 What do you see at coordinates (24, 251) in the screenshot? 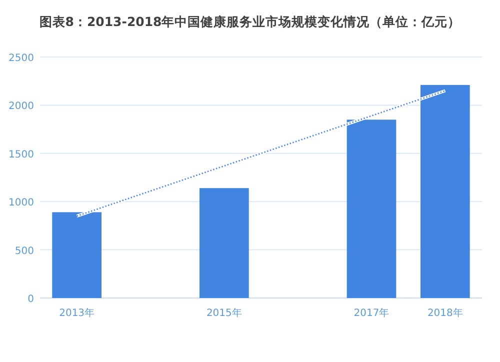
I see `y-tick-label: 500` at bounding box center [24, 251].